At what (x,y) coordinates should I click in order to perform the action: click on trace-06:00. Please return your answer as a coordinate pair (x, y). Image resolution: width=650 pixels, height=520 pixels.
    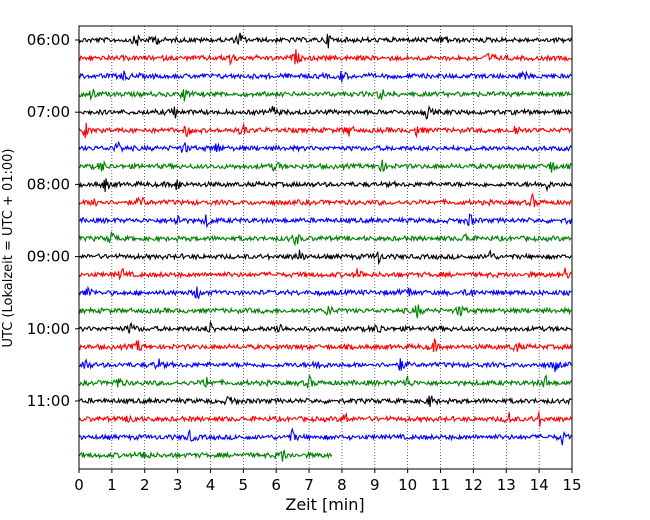
    Looking at the image, I should click on (325, 40).